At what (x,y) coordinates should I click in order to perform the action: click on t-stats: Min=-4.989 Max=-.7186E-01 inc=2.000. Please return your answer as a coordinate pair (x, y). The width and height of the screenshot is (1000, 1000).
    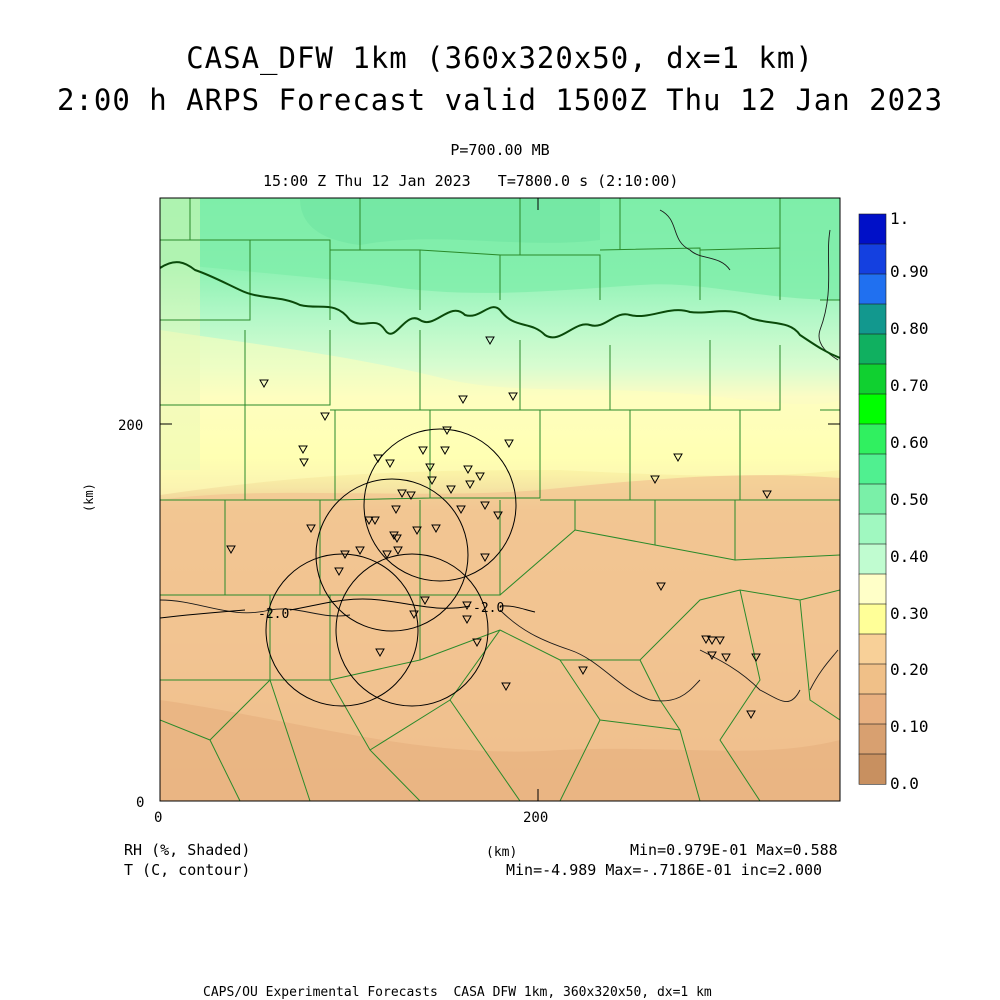
    Looking at the image, I should click on (664, 870).